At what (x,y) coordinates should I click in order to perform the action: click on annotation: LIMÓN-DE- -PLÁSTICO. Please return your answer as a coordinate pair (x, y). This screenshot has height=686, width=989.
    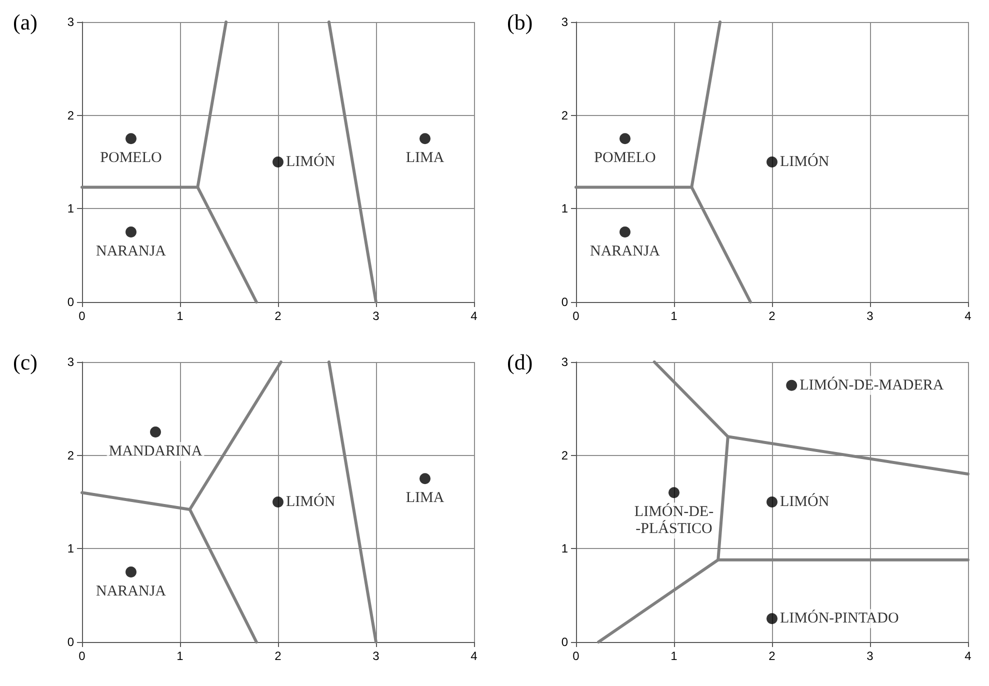
    Looking at the image, I should click on (674, 520).